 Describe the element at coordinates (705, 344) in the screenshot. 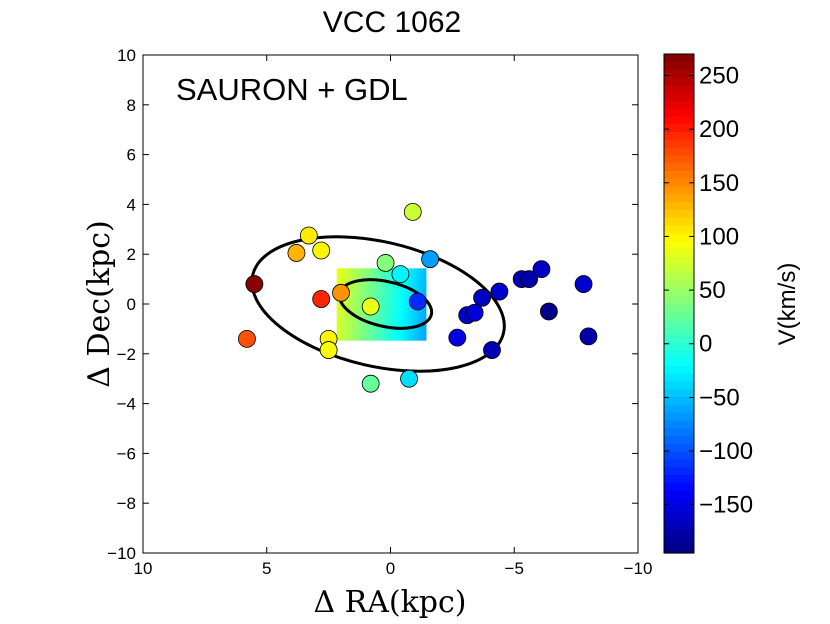

I see `colorbar-tick-label: 0` at that location.